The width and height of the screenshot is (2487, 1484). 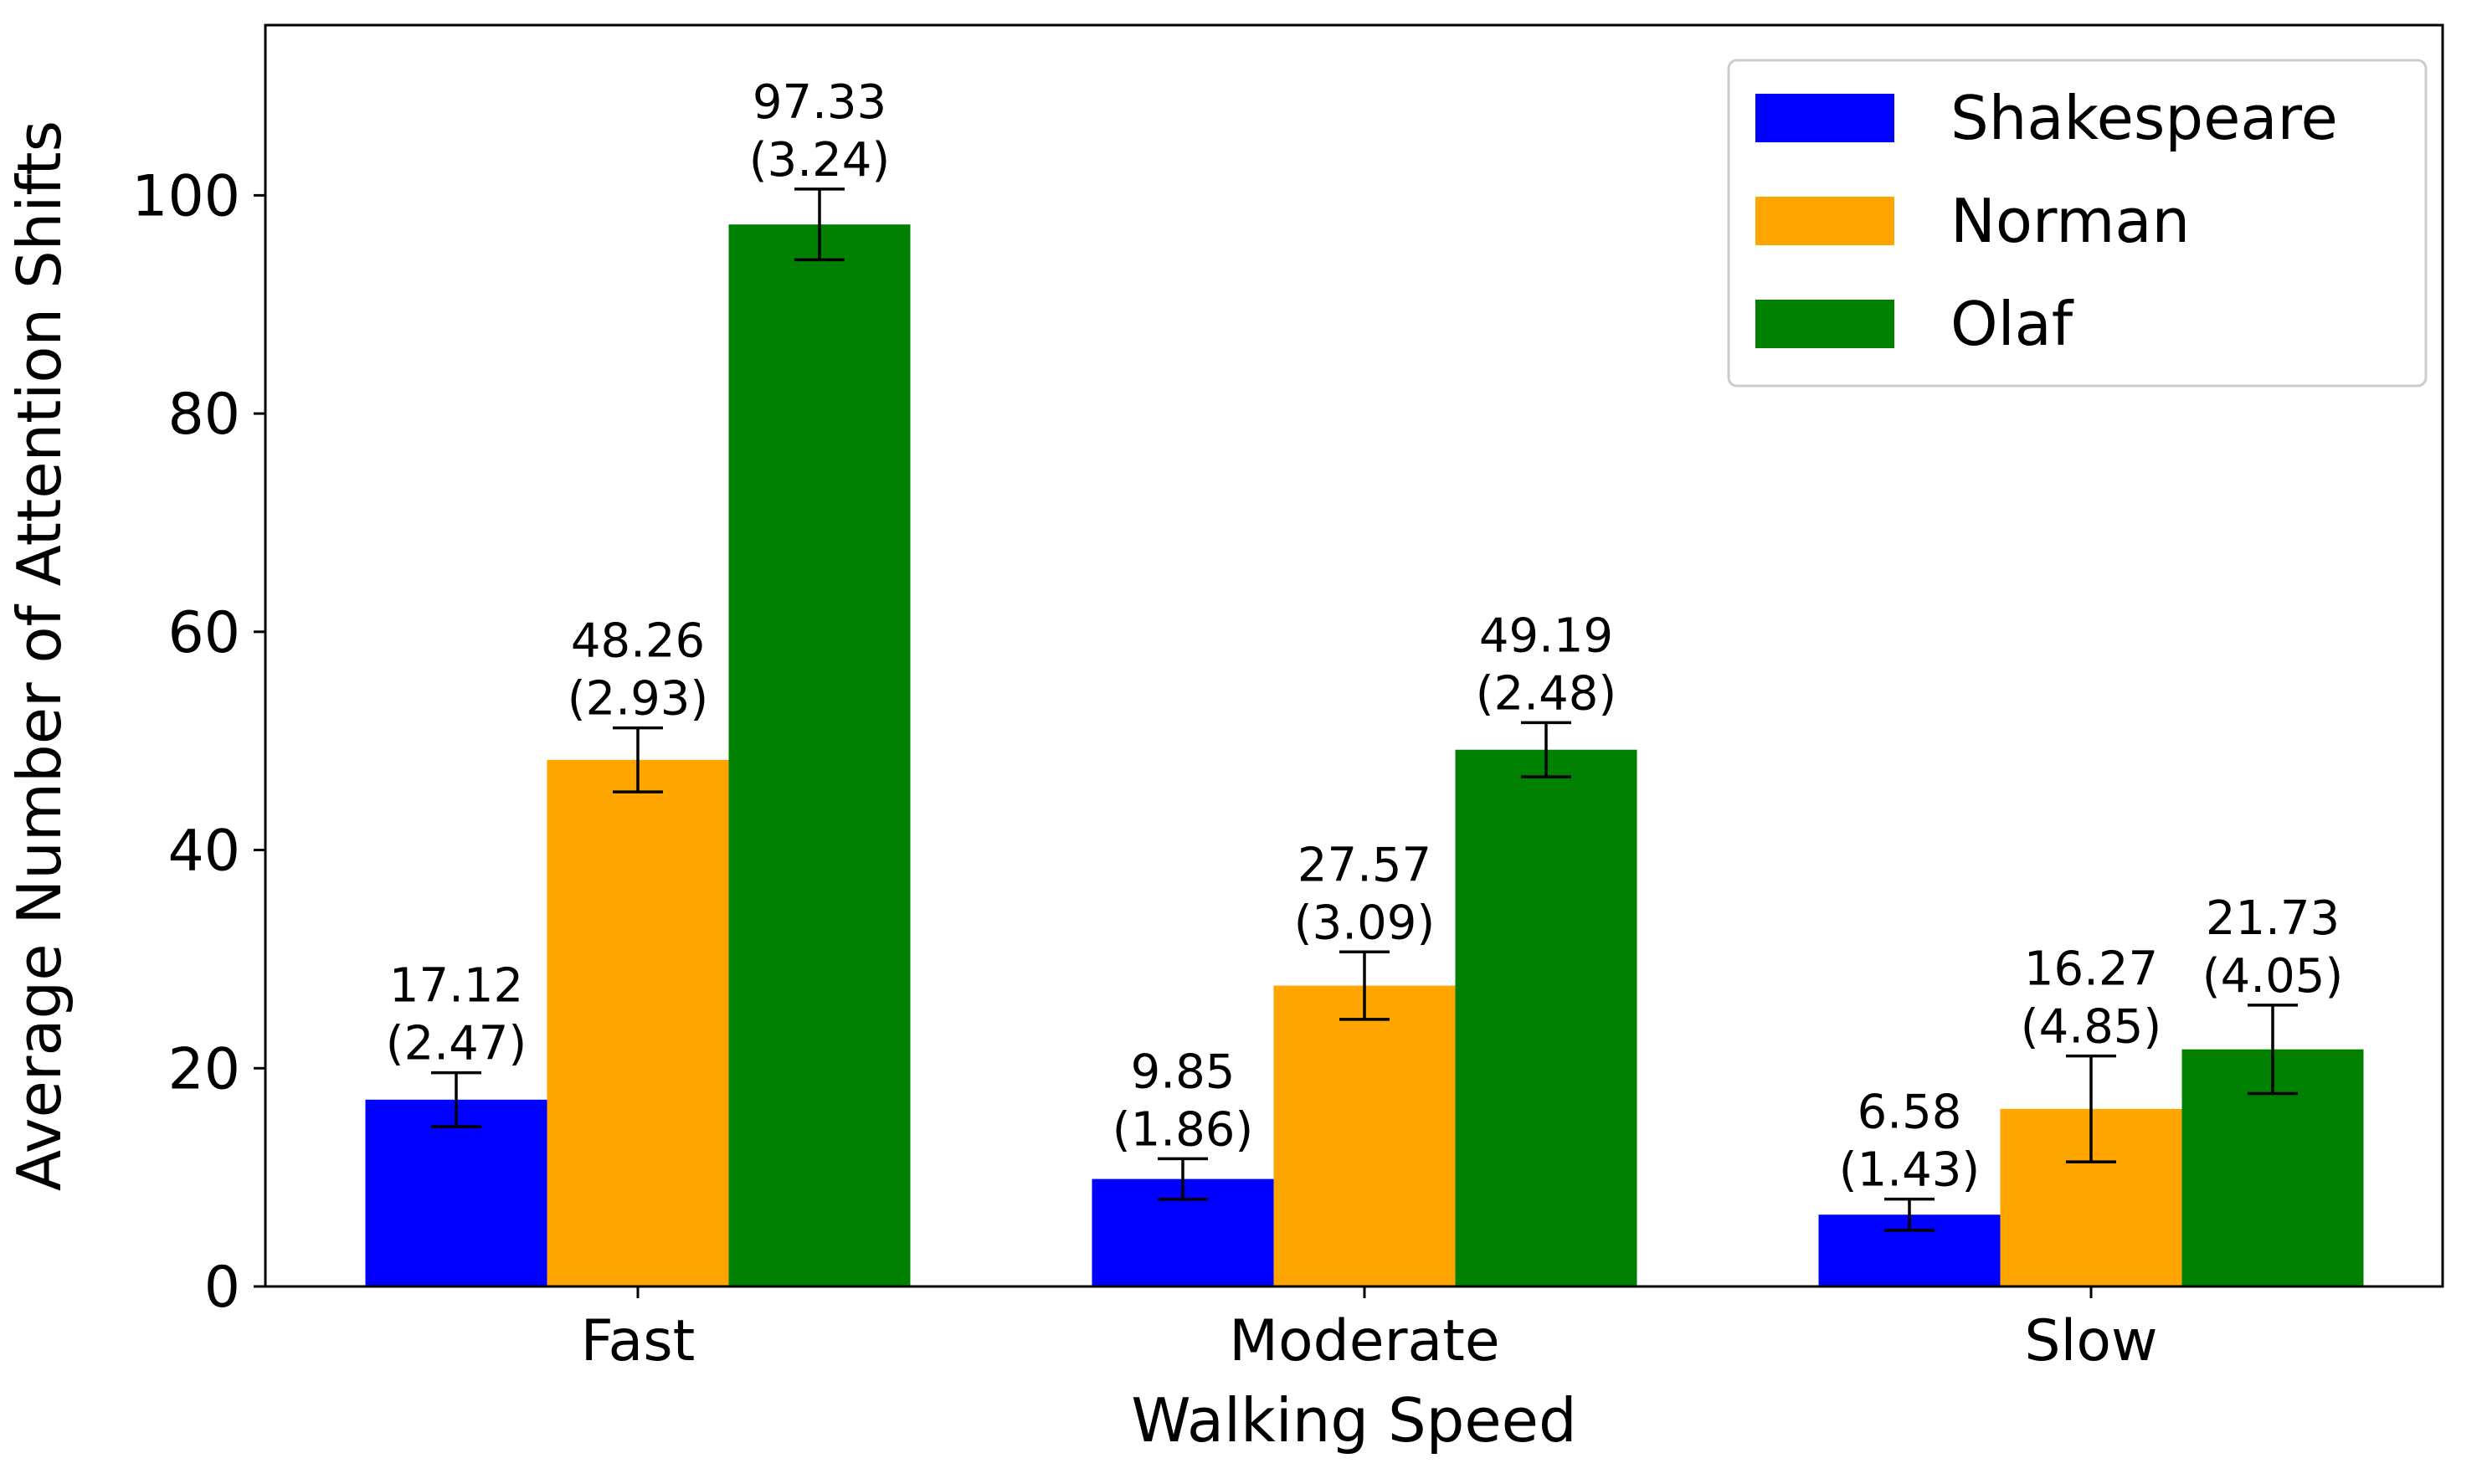 What do you see at coordinates (40, 656) in the screenshot?
I see `y-axis-title: Average Number of Attention Shifts` at bounding box center [40, 656].